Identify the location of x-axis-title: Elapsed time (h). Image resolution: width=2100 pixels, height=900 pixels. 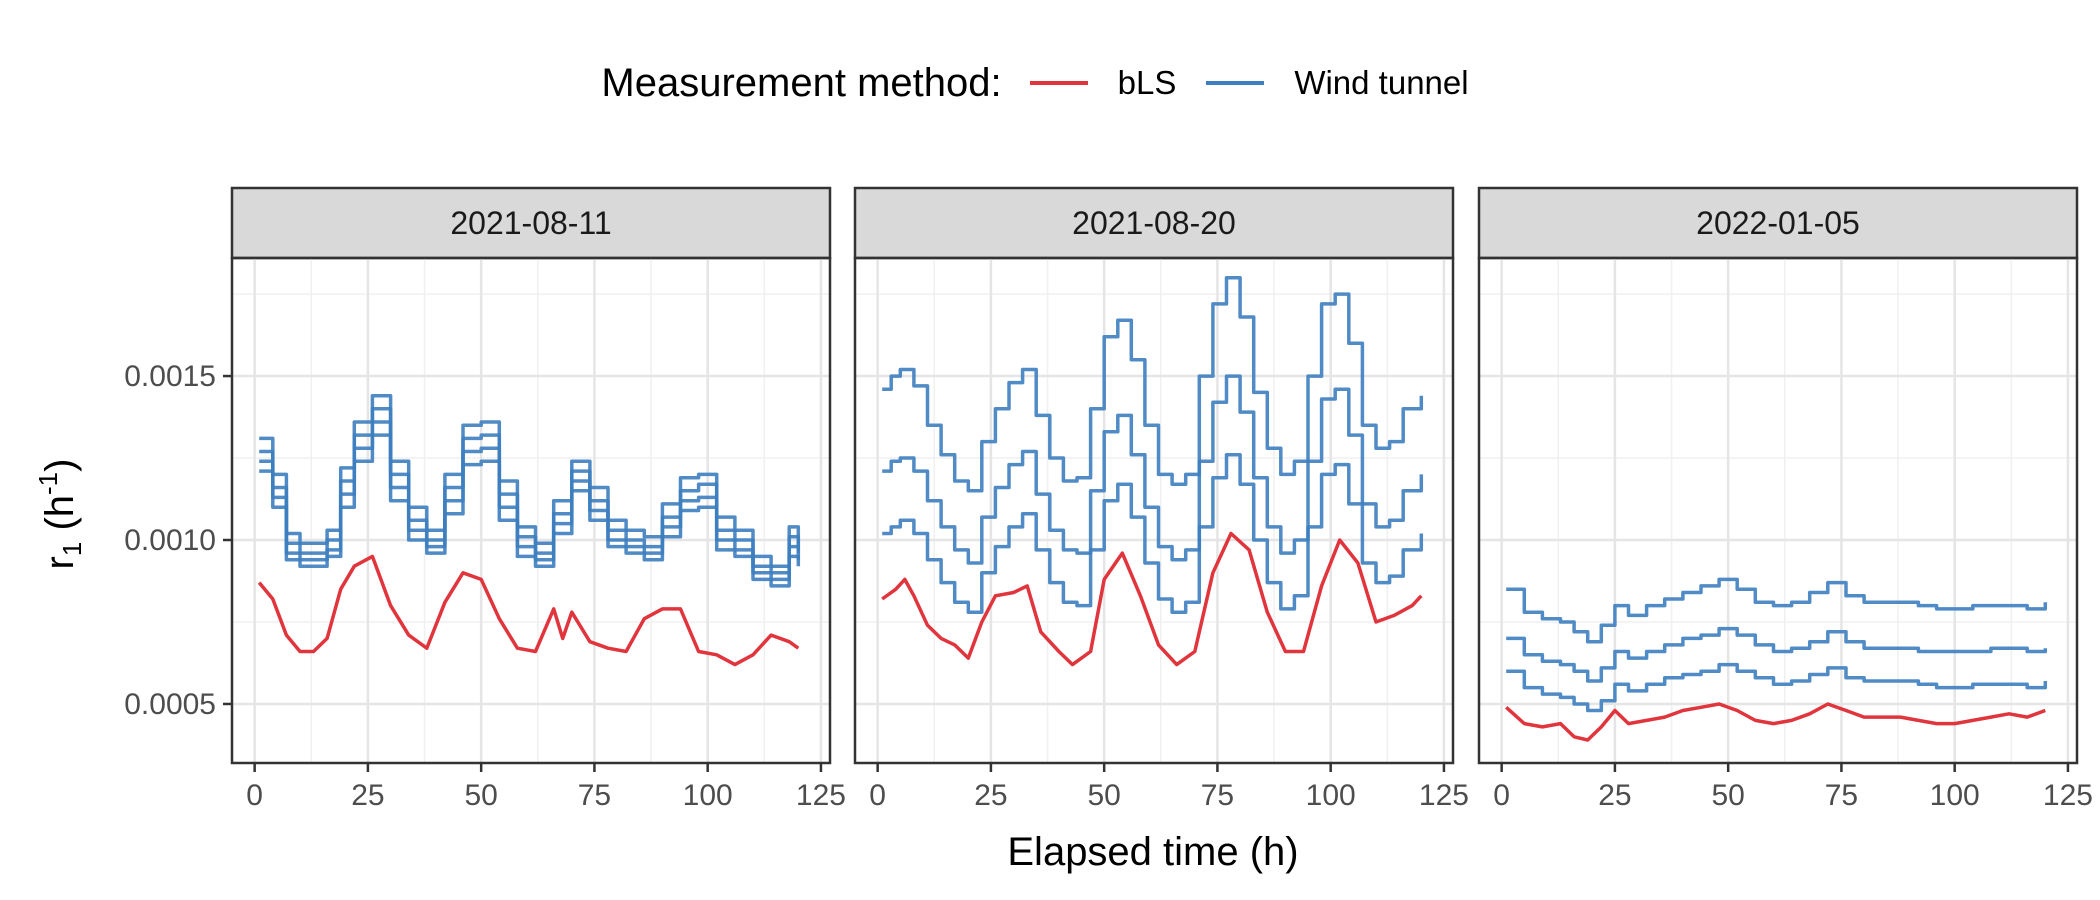
(1152, 852).